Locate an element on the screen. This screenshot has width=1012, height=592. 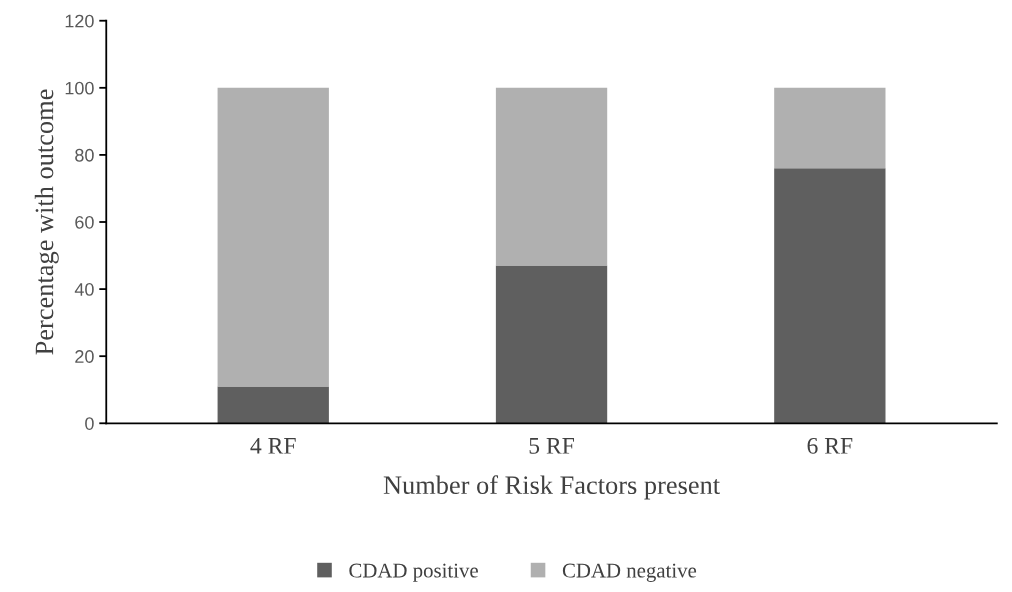
legend-label: CDAD positive is located at coordinates (413, 572).